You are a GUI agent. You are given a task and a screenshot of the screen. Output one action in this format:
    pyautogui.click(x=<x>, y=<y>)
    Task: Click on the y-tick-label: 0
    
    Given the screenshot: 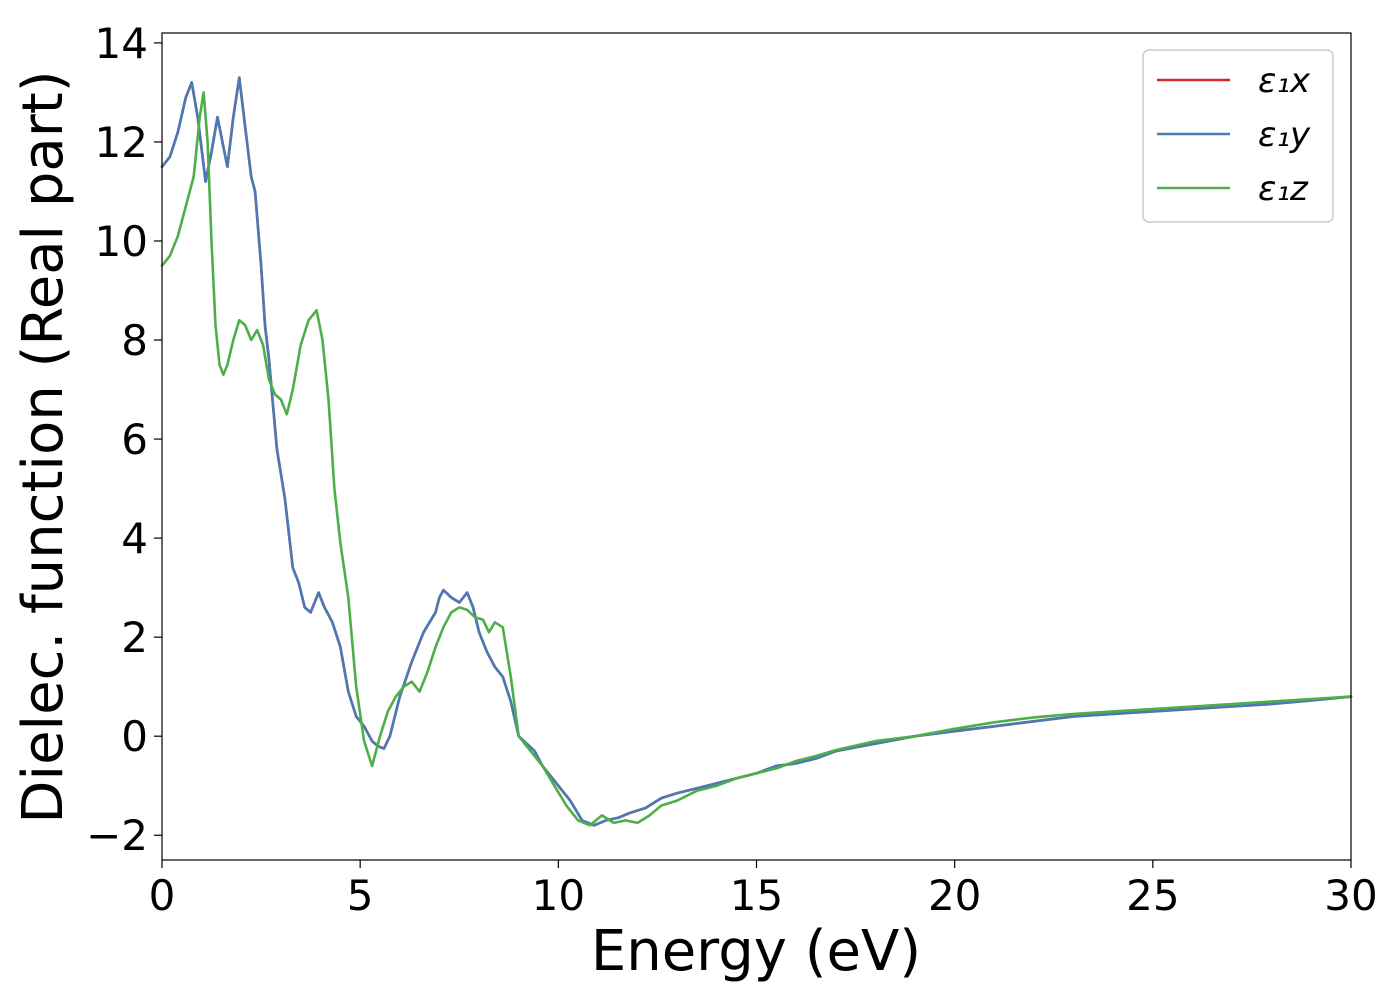 What is the action you would take?
    pyautogui.click(x=134, y=736)
    